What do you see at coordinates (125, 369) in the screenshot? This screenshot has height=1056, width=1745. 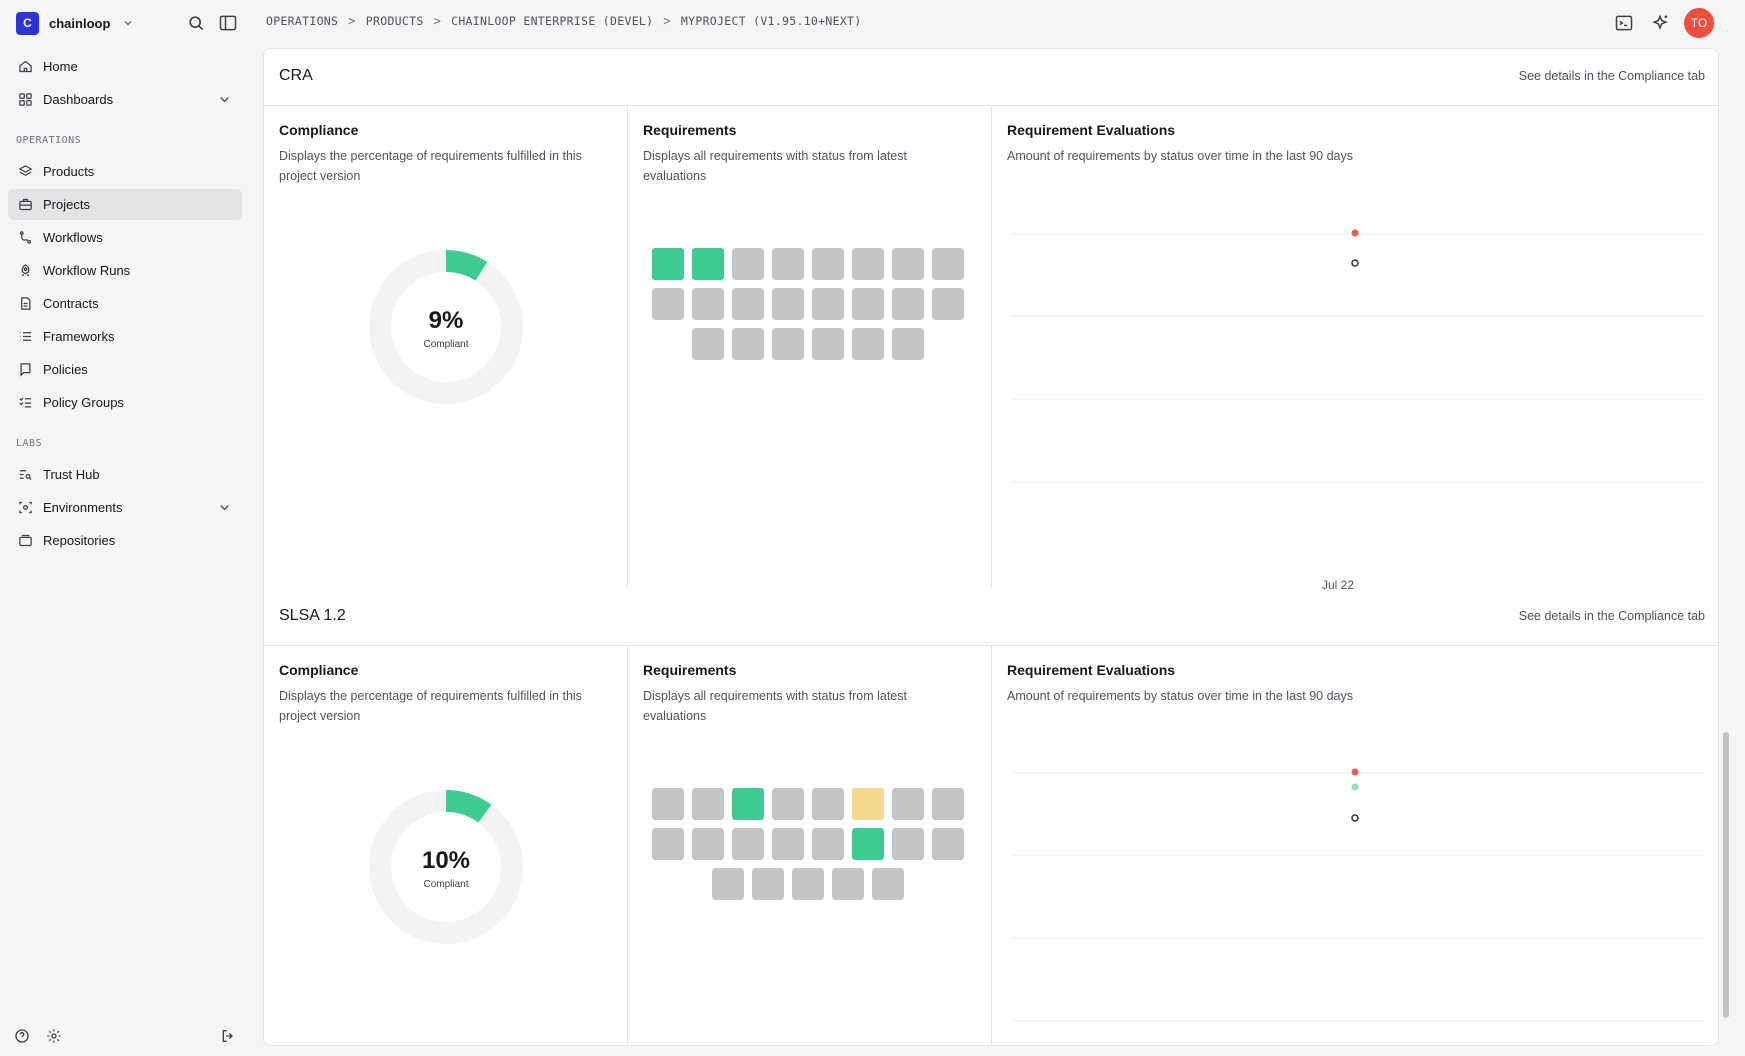 I see `sidebar-item-policies: Policies` at bounding box center [125, 369].